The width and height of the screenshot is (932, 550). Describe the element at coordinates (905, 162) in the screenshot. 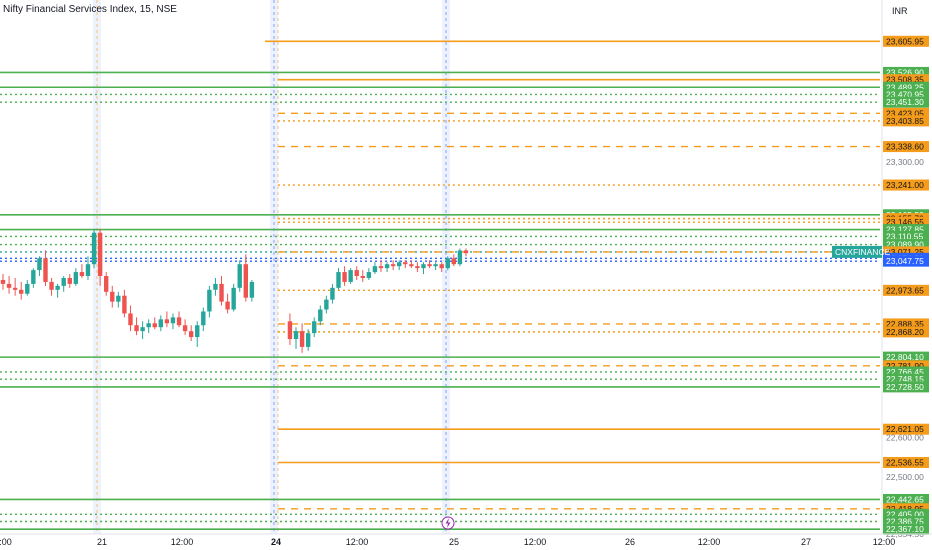

I see `scale-tick-0: 23,300.00` at that location.